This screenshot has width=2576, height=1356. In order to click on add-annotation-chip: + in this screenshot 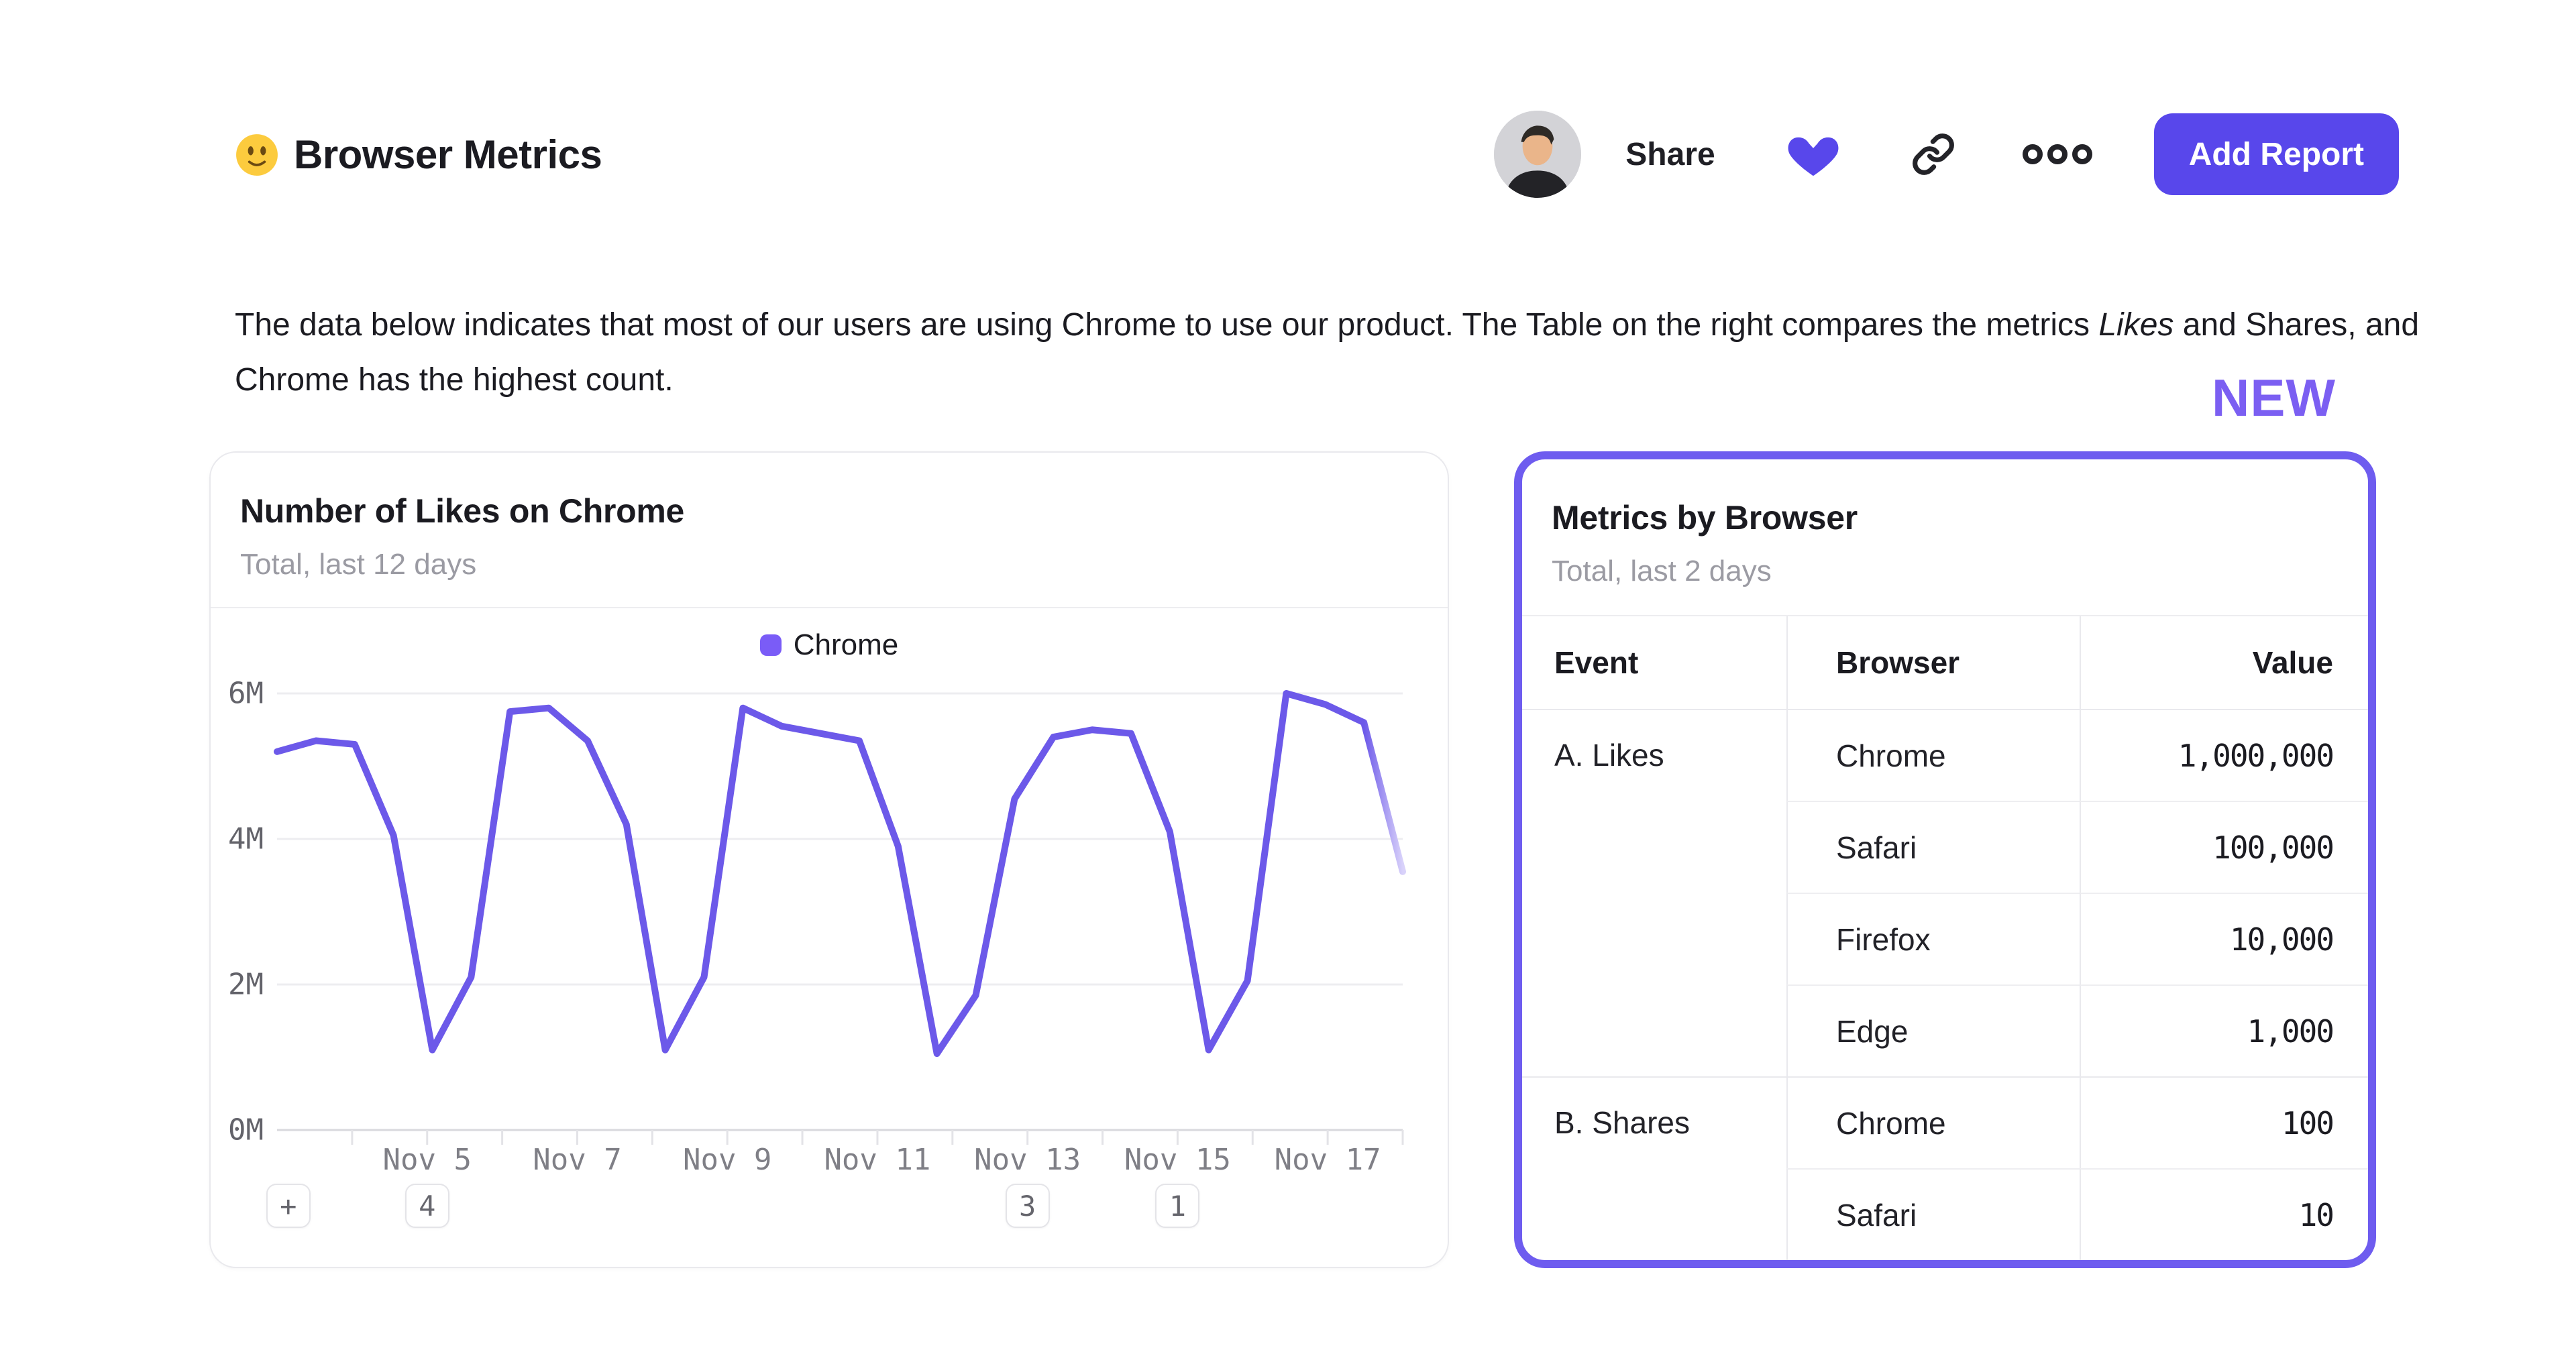, I will do `click(288, 1206)`.